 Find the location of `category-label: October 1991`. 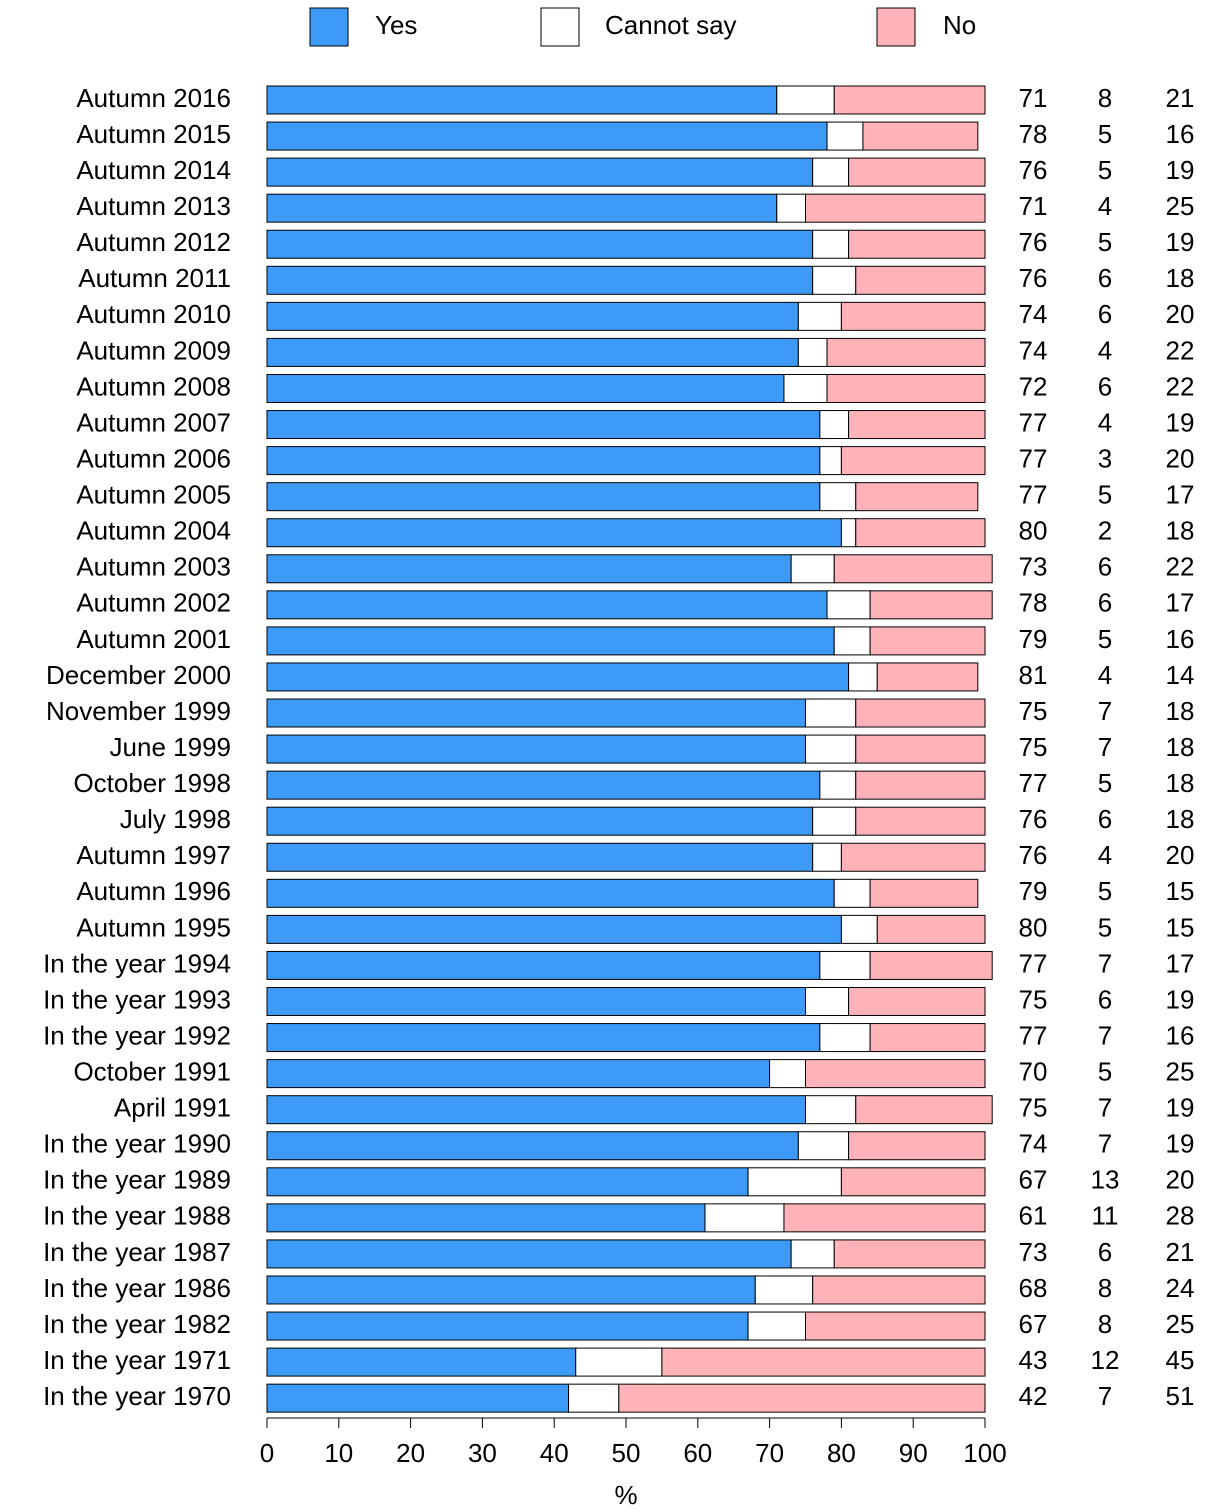

category-label: October 1991 is located at coordinates (152, 1071).